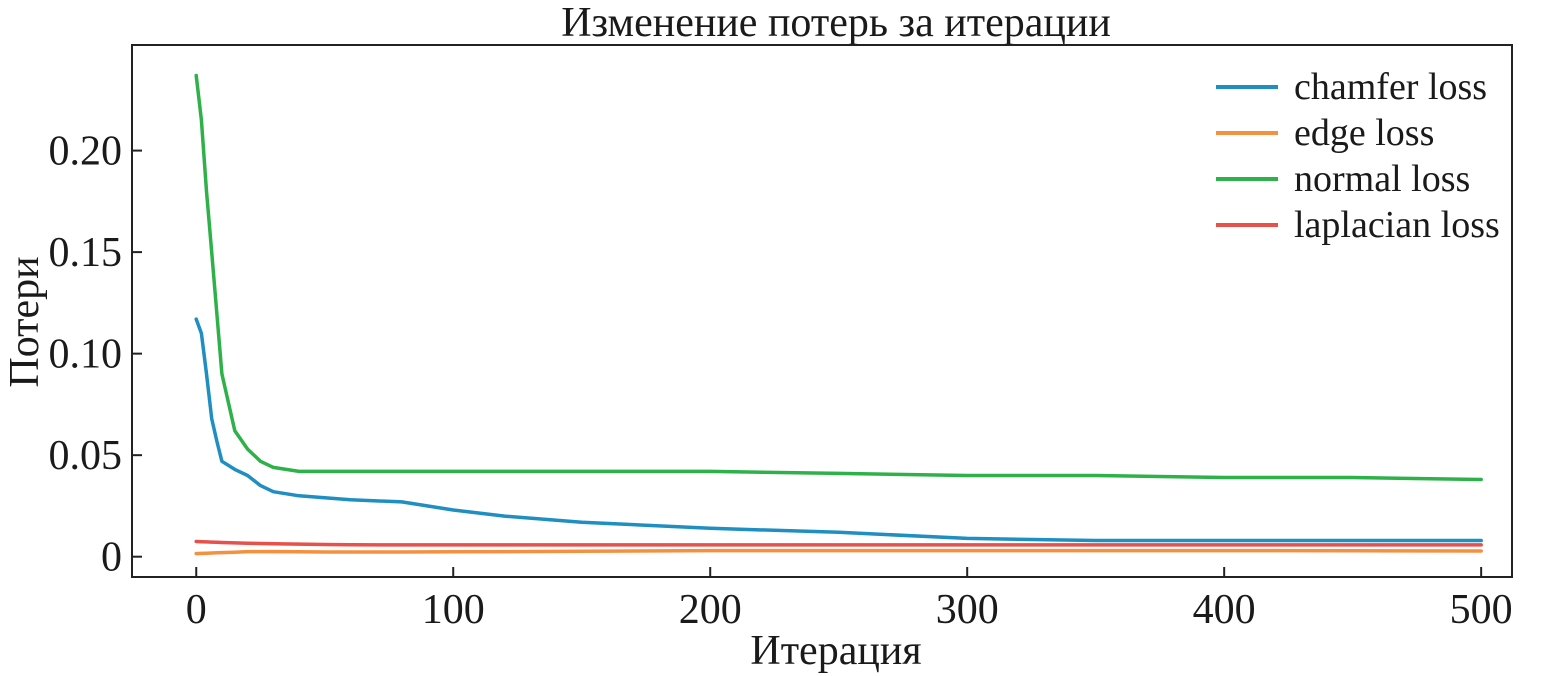  Describe the element at coordinates (1390, 87) in the screenshot. I see `legend-label-chamfer-loss: chamfer loss` at that location.